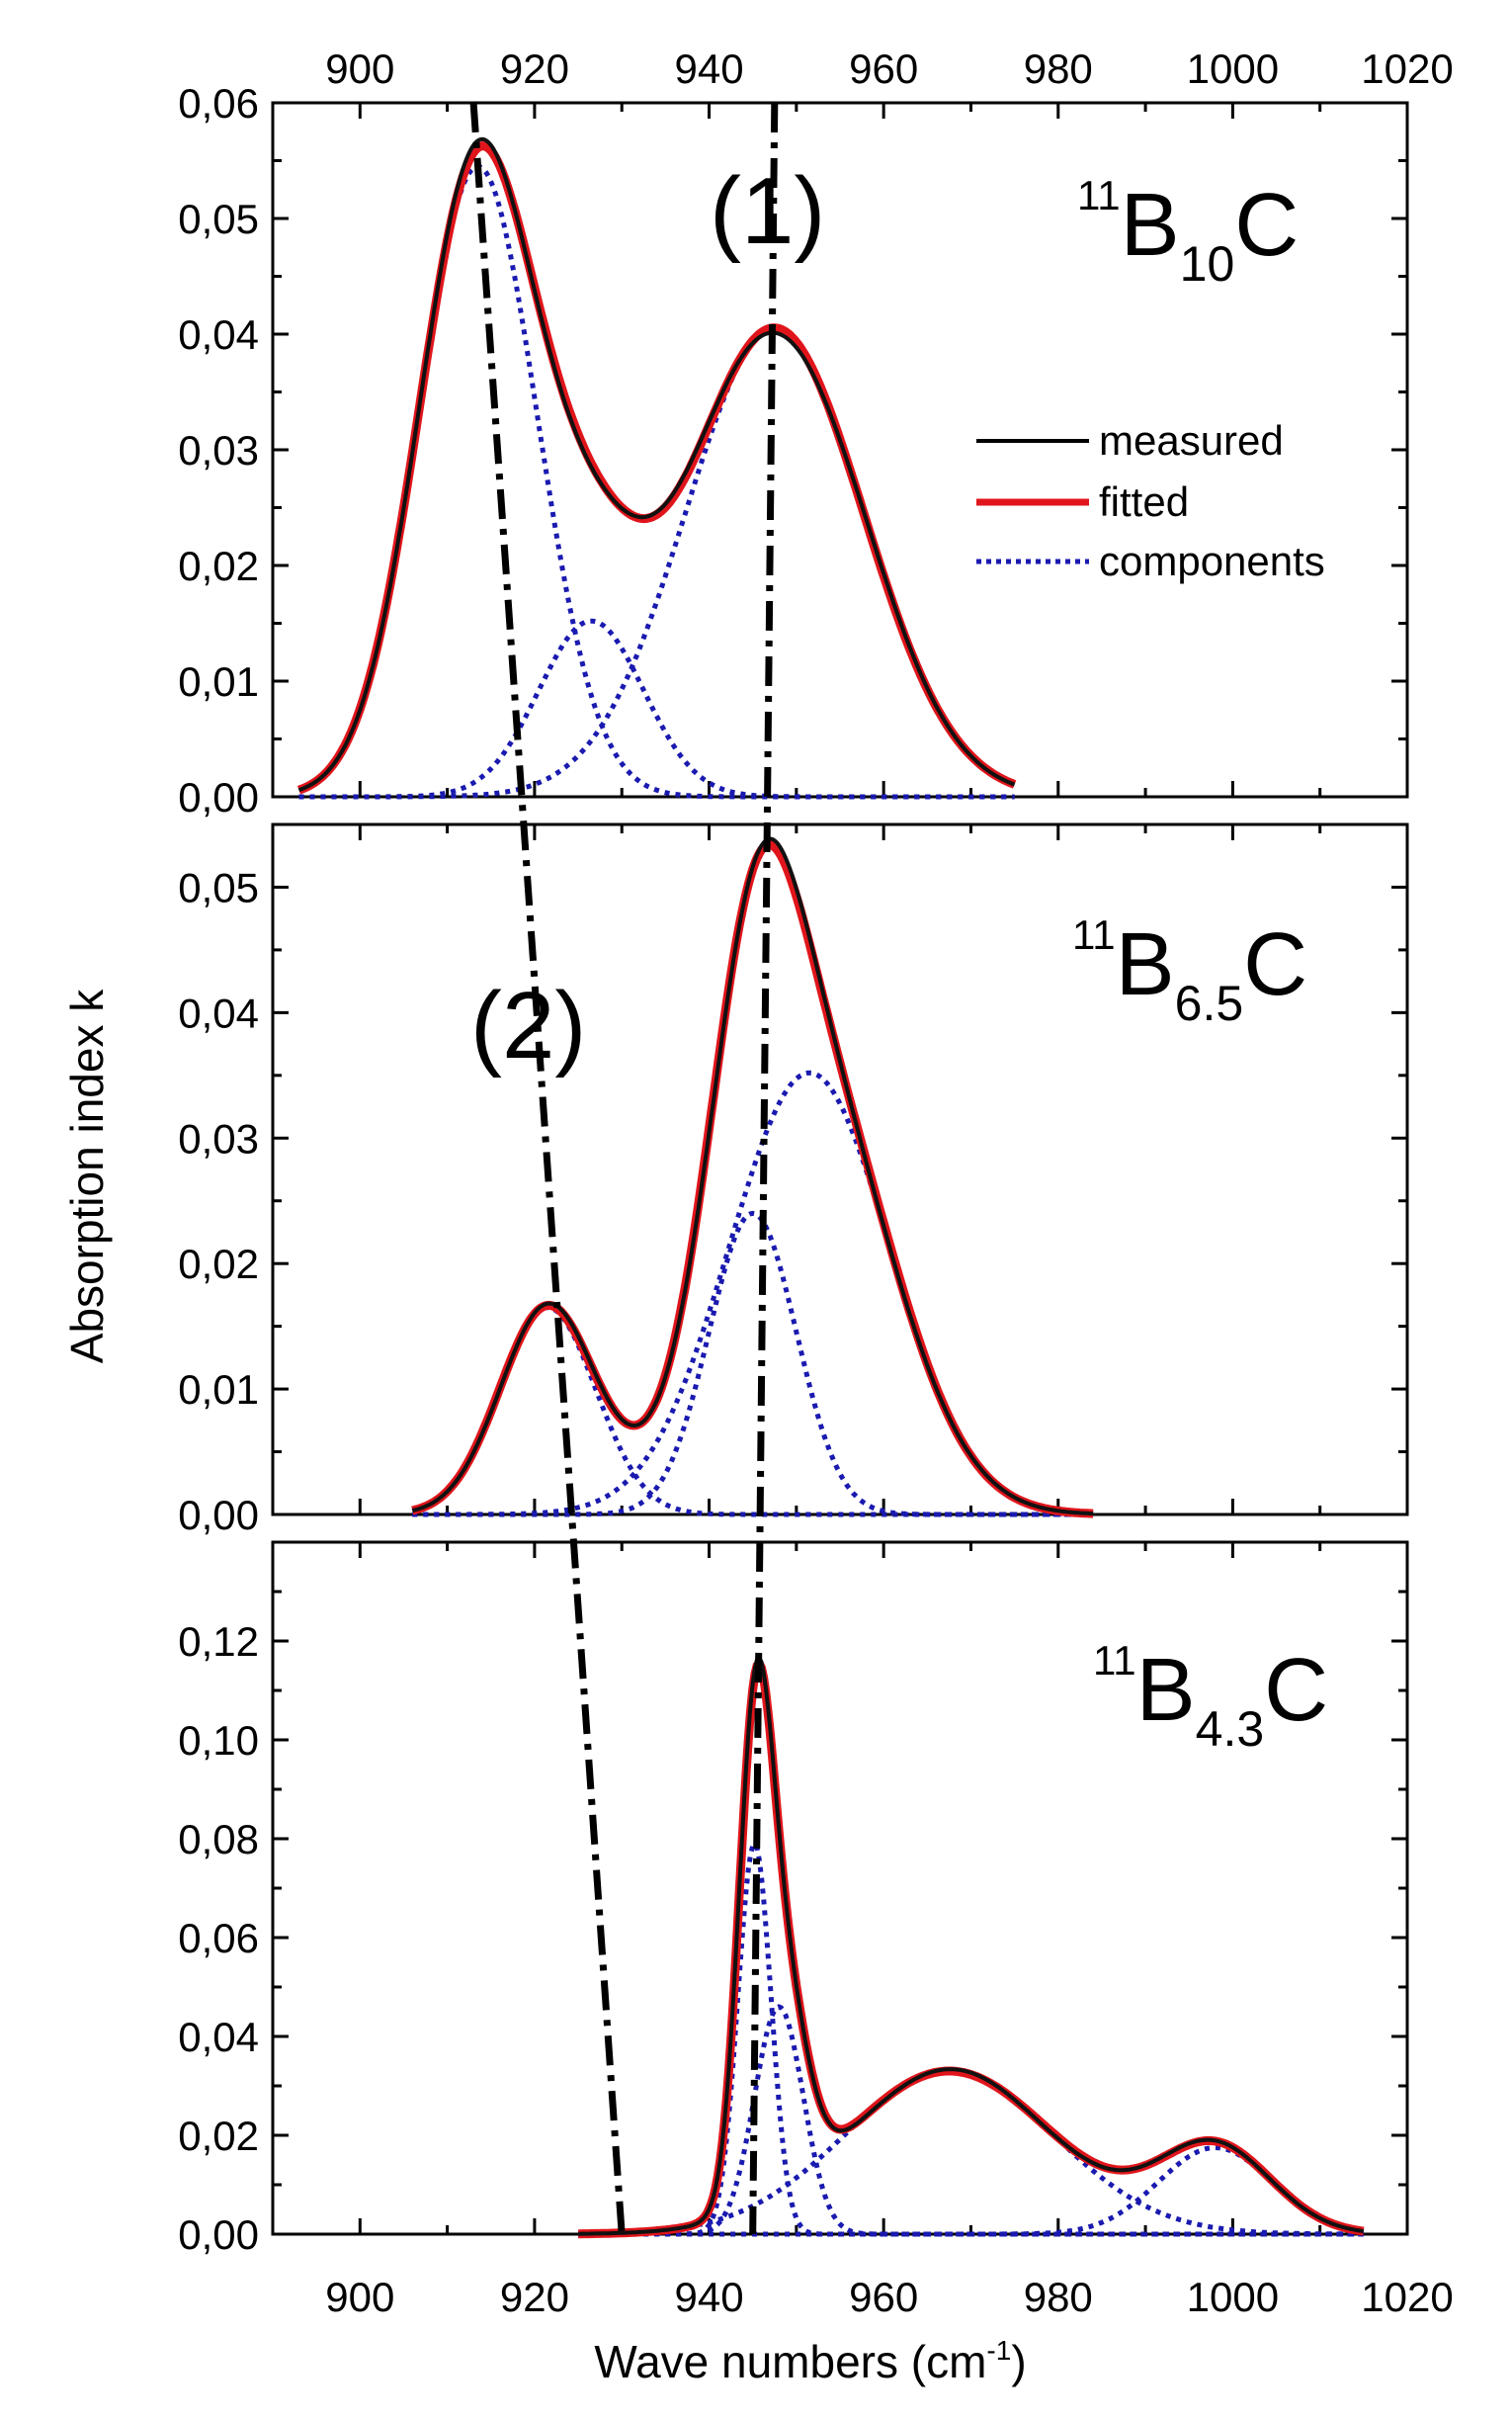  I want to click on sample-label-bottom-sub: 4.3, so click(1230, 1729).